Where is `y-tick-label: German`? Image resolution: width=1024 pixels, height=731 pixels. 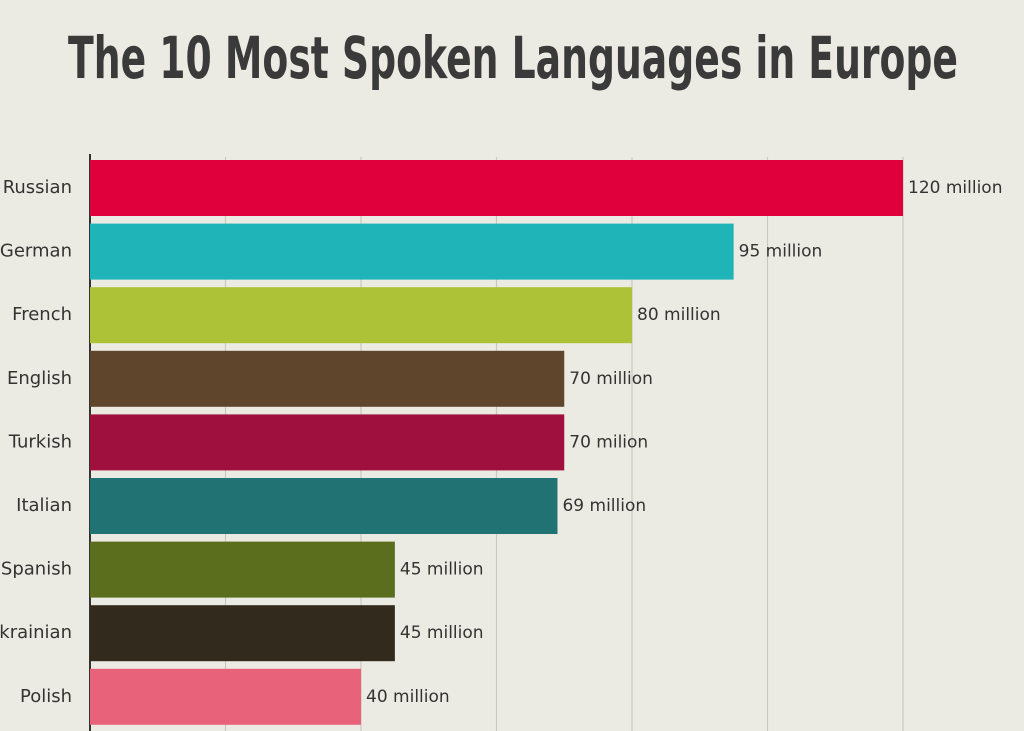 y-tick-label: German is located at coordinates (36, 251).